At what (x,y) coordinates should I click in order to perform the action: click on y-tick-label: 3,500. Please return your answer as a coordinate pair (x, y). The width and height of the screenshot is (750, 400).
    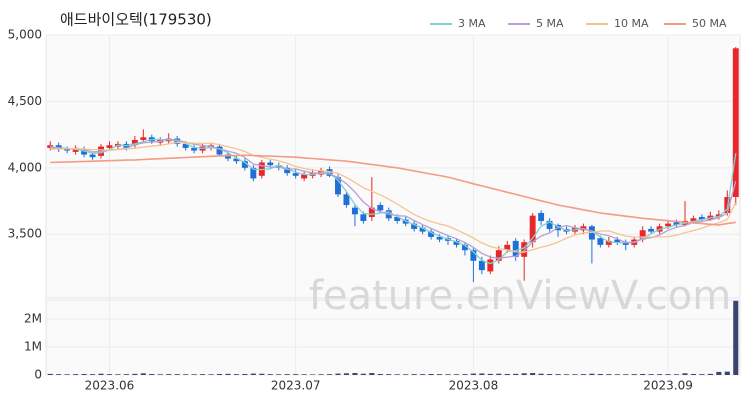
    Looking at the image, I should click on (25, 234).